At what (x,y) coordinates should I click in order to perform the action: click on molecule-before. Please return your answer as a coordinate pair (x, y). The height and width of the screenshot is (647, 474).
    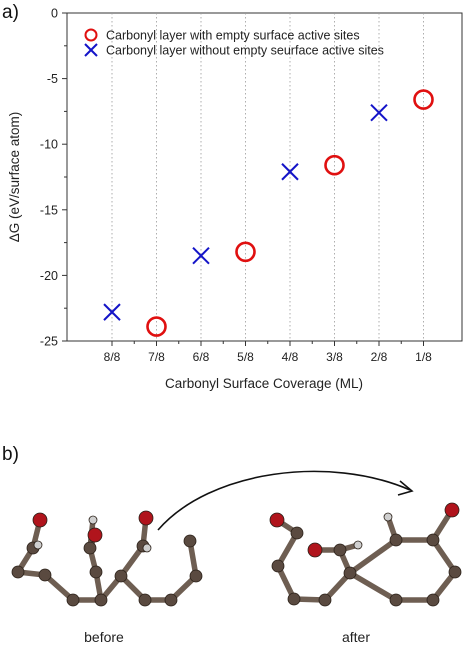
    Looking at the image, I should click on (107, 558).